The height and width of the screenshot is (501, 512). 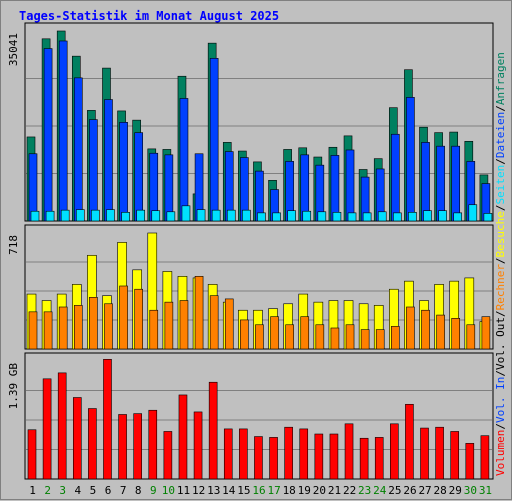 What do you see at coordinates (13, 245) in the screenshot?
I see `y-max-label: 718` at bounding box center [13, 245].